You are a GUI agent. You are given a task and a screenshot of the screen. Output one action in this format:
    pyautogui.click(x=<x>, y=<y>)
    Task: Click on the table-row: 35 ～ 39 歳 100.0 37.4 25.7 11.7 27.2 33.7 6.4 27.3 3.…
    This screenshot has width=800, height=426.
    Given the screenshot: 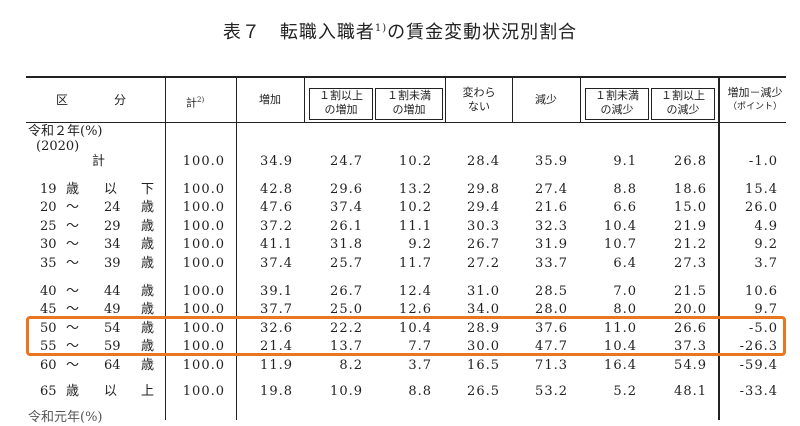 What is the action you would take?
    pyautogui.click(x=400, y=264)
    